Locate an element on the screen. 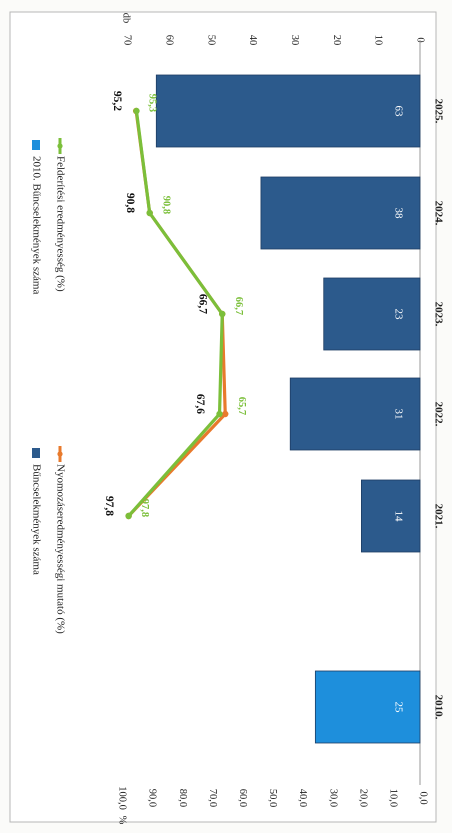 Image resolution: width=452 pixels, height=833 pixels. right-axis-tick-label: 50,0 is located at coordinates (272, 798).